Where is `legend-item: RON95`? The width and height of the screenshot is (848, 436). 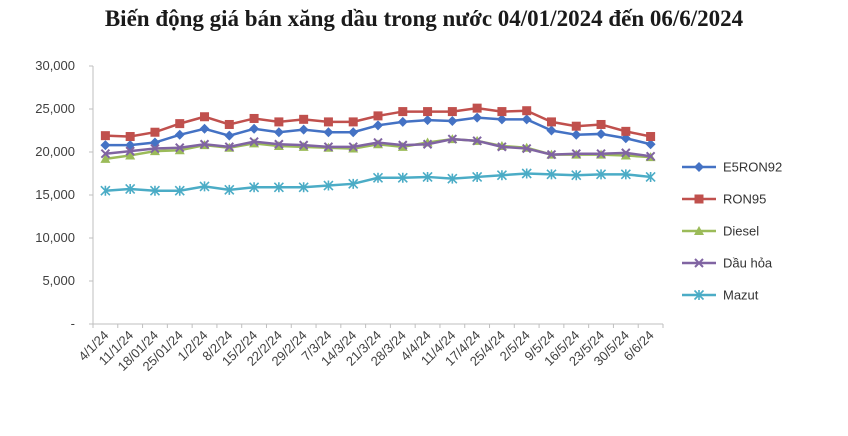
legend-item: RON95 is located at coordinates (724, 199).